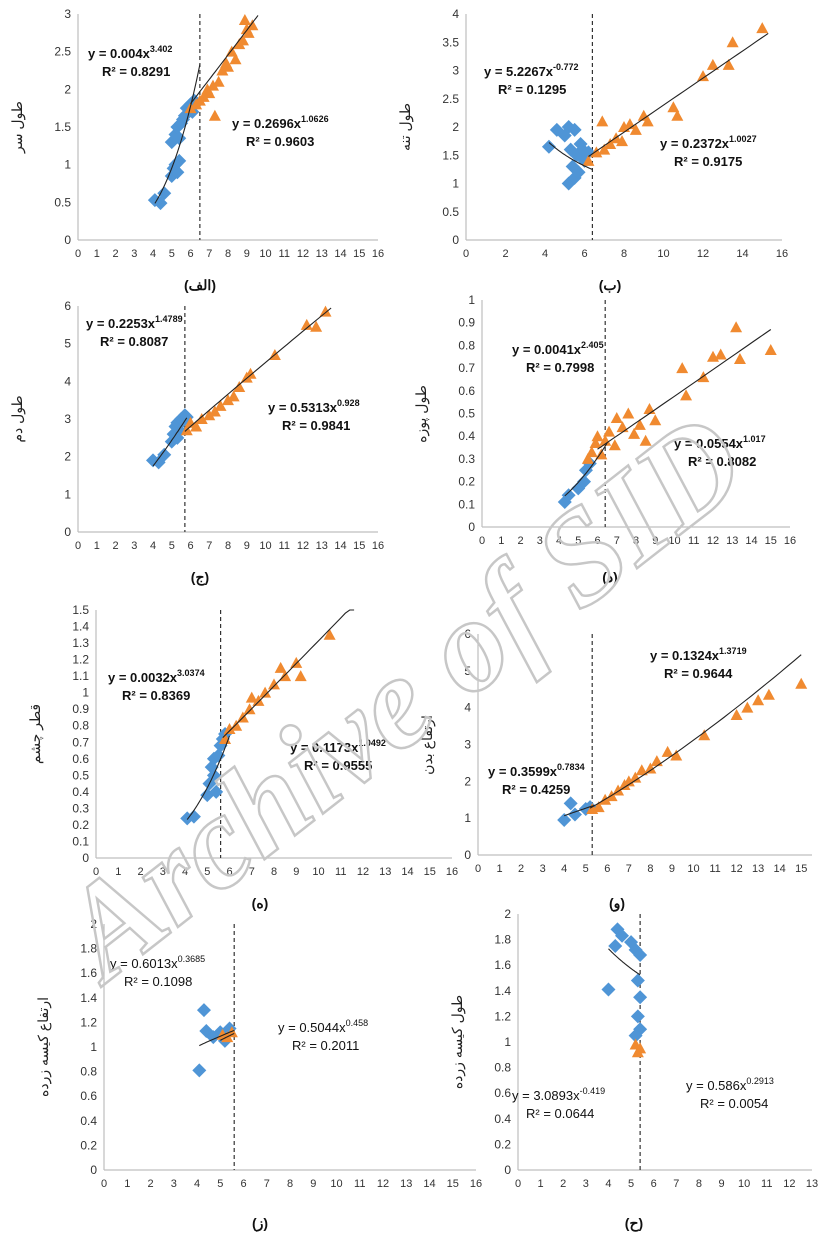 The height and width of the screenshot is (1245, 820). I want to click on y-tick-label: 1.6, so click(88, 973).